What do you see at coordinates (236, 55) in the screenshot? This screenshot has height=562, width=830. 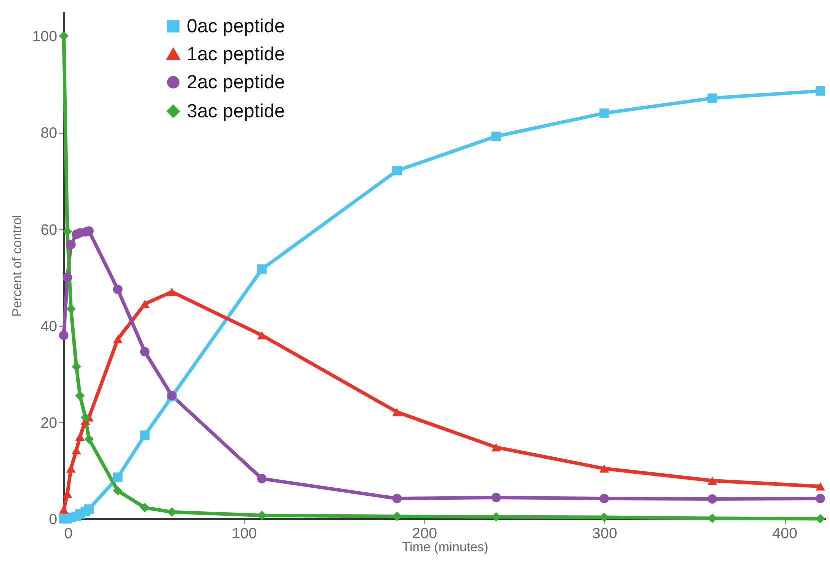 I see `legend-label: 1ac peptide` at bounding box center [236, 55].